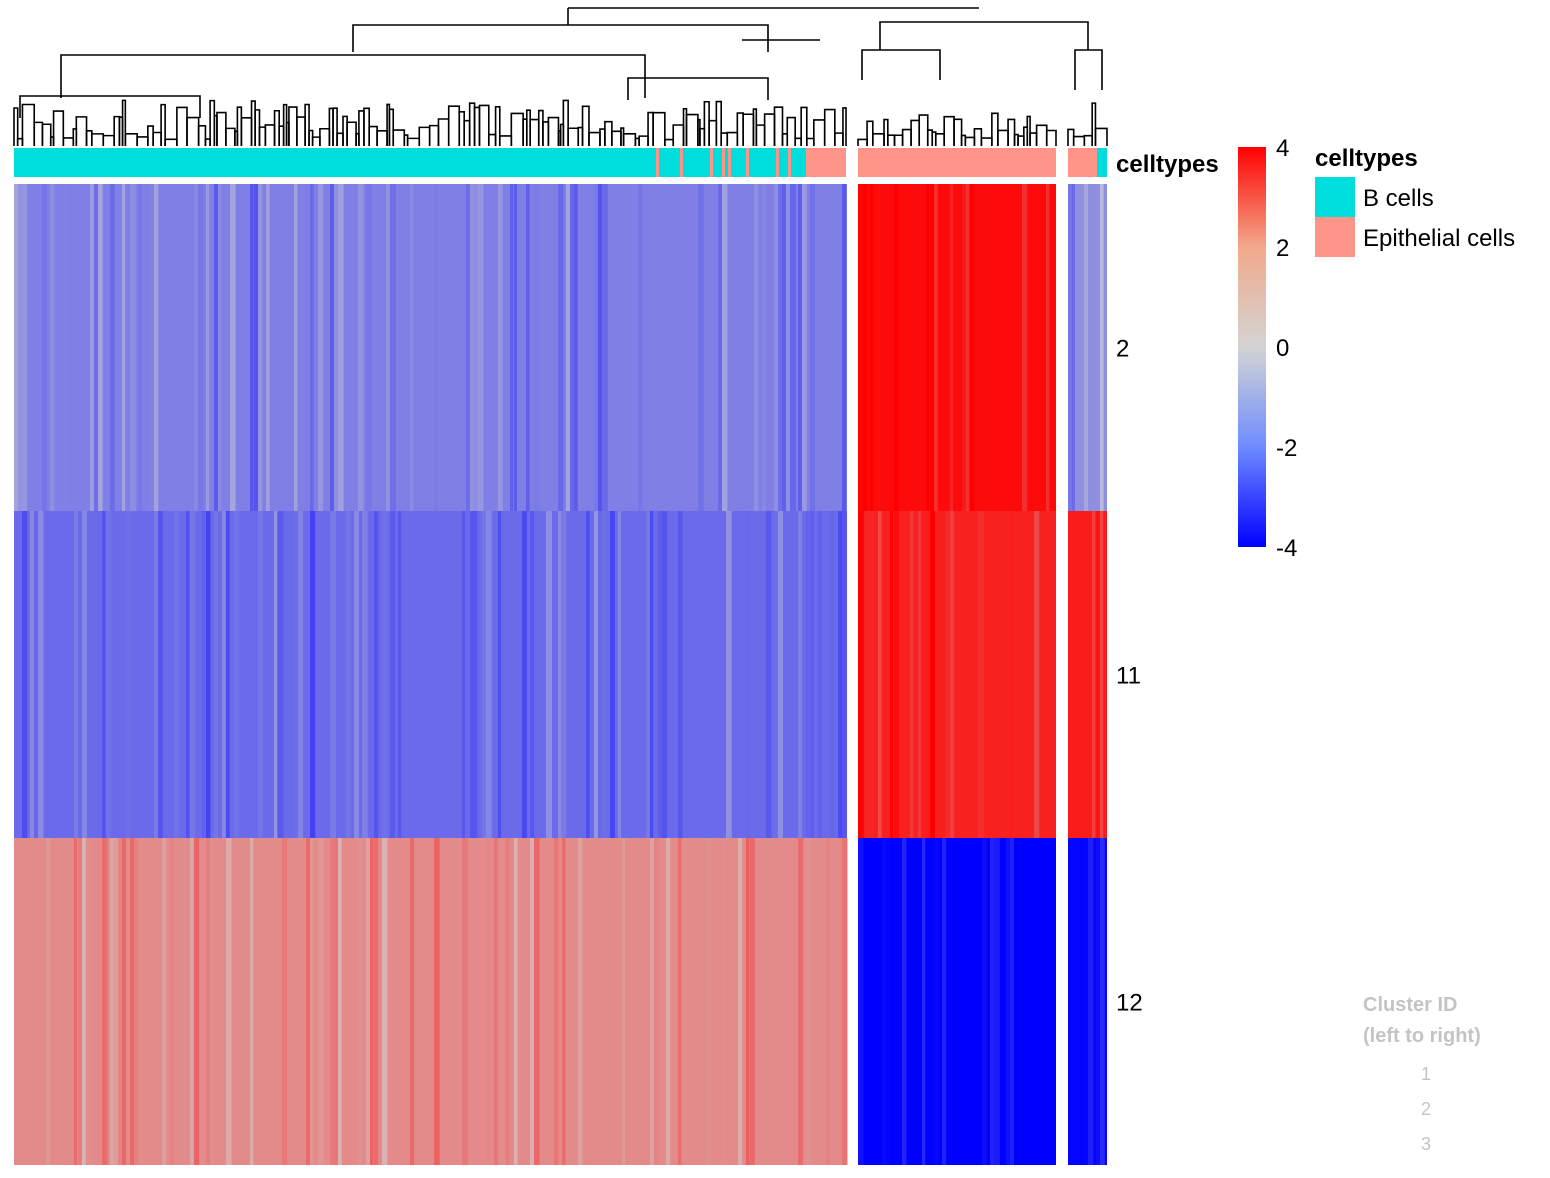 The image size is (1550, 1178). Describe the element at coordinates (723, 162) in the screenshot. I see `annotation-stripe` at that location.